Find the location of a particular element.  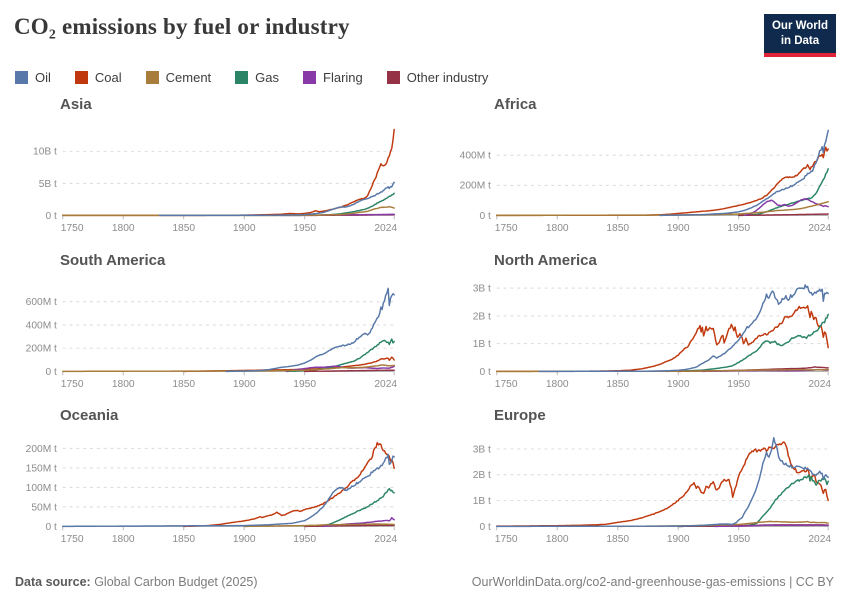

chart-title: South America is located at coordinates (113, 260).